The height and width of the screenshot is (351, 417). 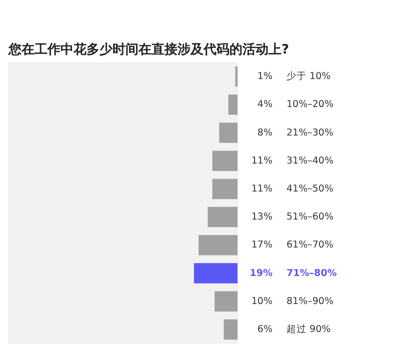 What do you see at coordinates (262, 245) in the screenshot?
I see `data-label: 17%` at bounding box center [262, 245].